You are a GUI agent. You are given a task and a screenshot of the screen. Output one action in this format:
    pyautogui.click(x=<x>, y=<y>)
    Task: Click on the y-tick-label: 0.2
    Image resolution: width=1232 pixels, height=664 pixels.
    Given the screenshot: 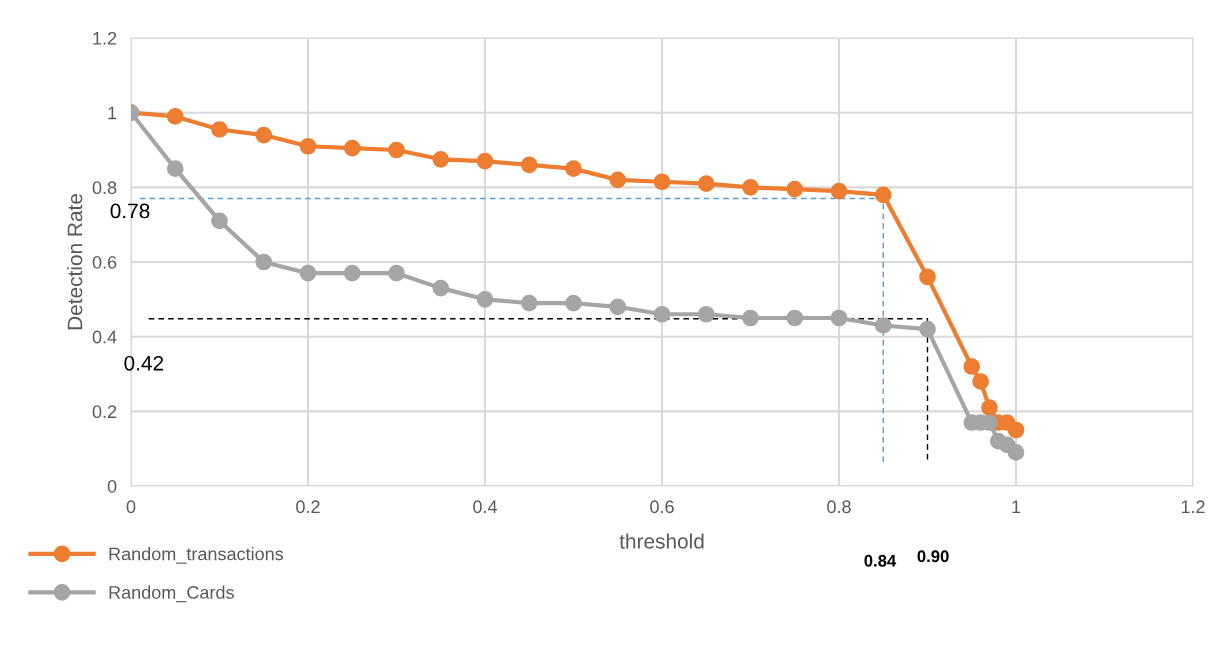 What is the action you would take?
    pyautogui.click(x=104, y=412)
    